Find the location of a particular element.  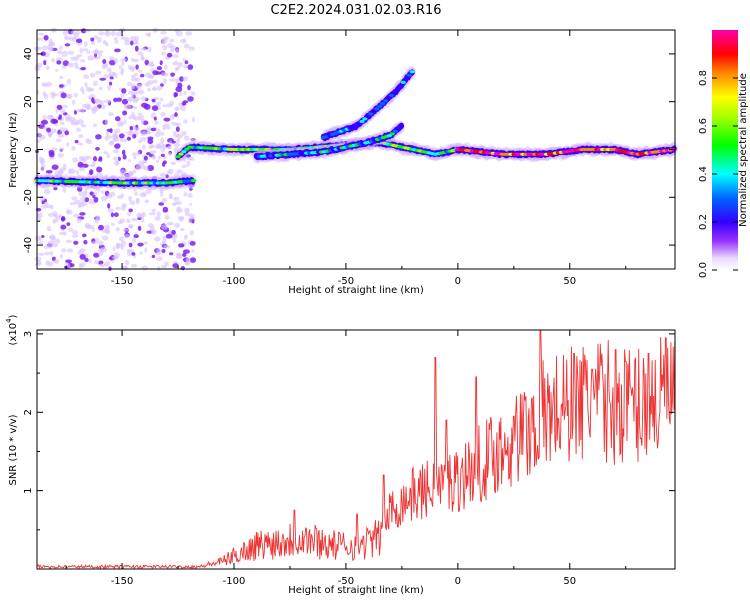

colorbar-ticks: 0.0 0.2 0.4 0.6 0.8 is located at coordinates (718, 174).